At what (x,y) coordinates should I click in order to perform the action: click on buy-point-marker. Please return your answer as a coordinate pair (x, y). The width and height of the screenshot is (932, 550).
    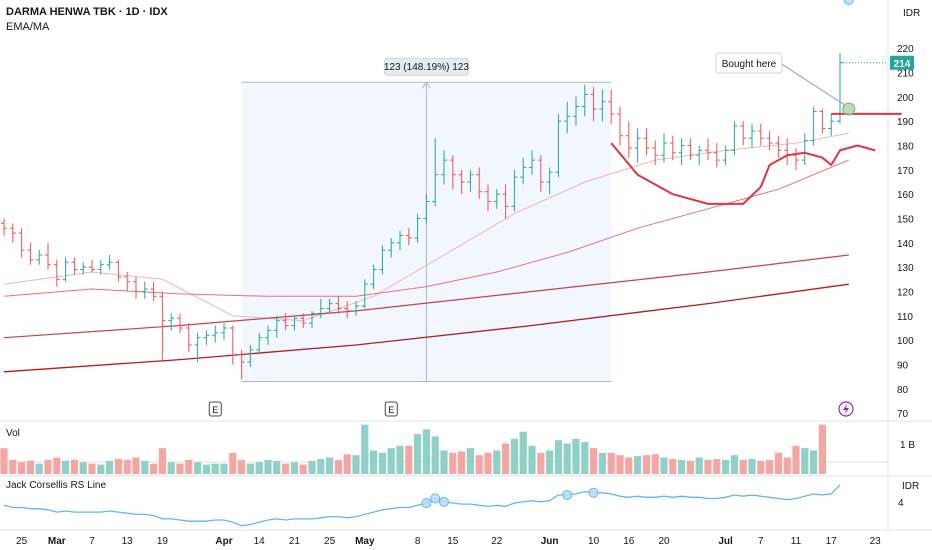
    Looking at the image, I should click on (849, 109).